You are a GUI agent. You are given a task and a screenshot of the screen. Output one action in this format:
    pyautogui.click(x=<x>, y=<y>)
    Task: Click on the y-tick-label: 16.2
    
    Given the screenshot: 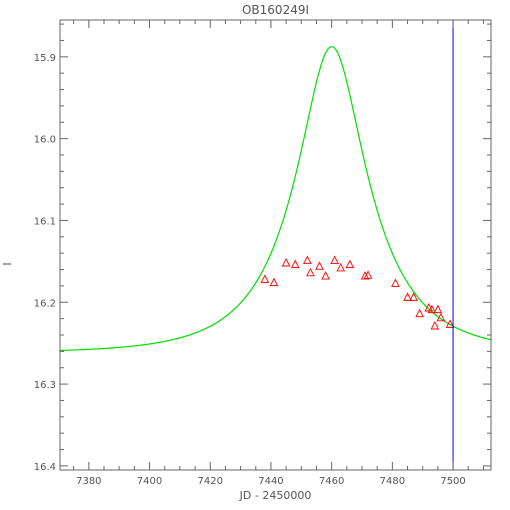 What is the action you would take?
    pyautogui.click(x=45, y=303)
    